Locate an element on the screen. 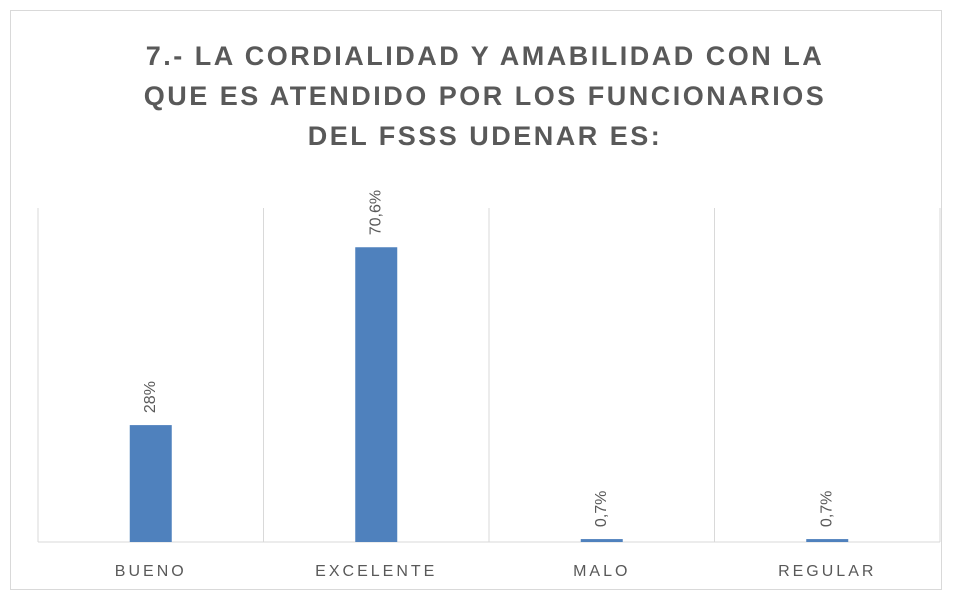  x-tick-label: EXCELENTE is located at coordinates (376, 571).